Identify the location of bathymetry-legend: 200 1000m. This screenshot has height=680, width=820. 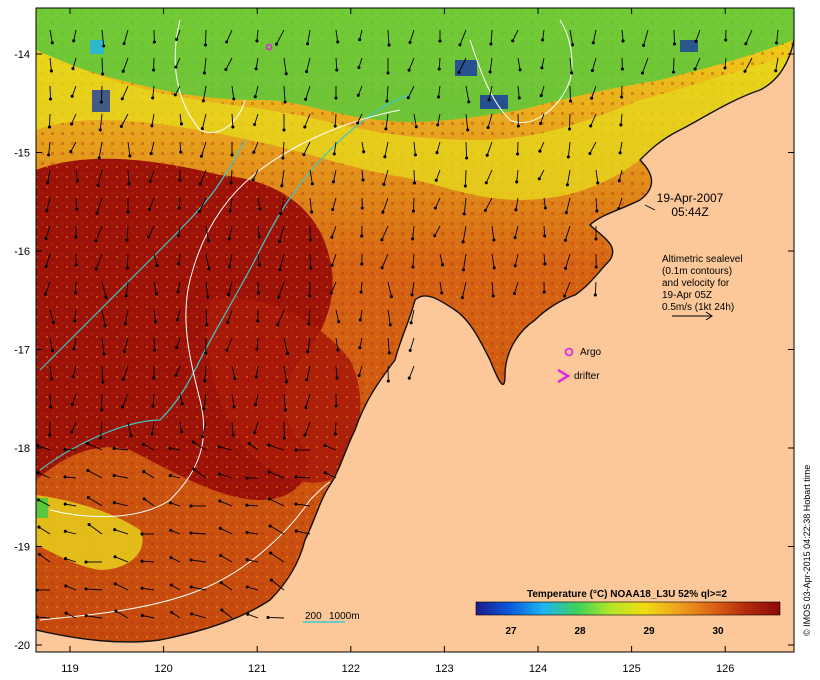
(331, 617).